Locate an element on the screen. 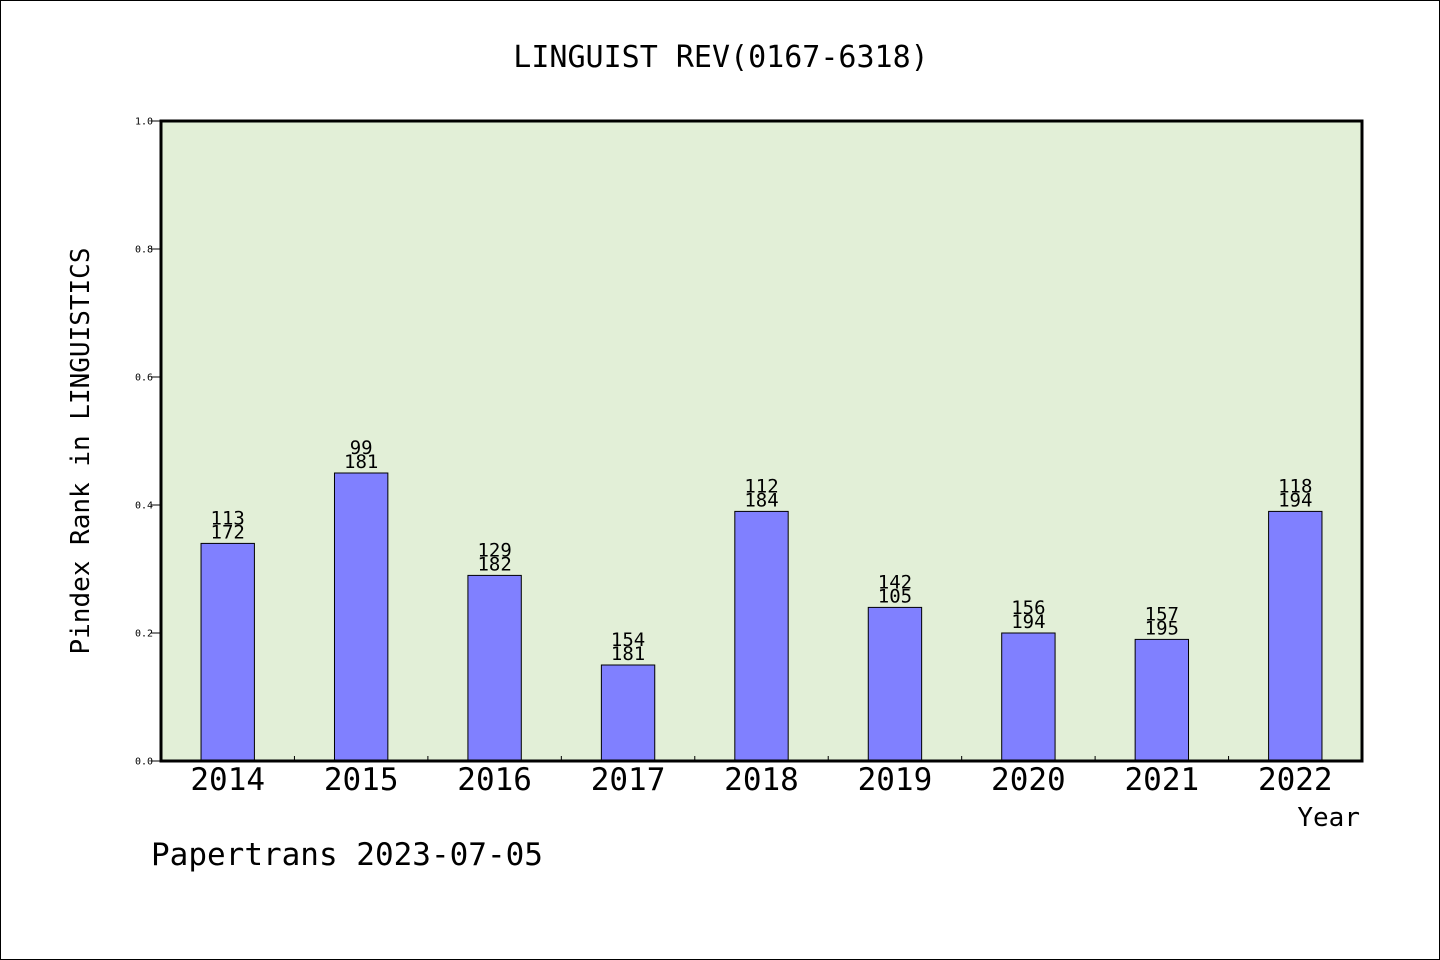 This screenshot has height=960, width=1440. x-tick-label-2018: 2018 is located at coordinates (761, 780).